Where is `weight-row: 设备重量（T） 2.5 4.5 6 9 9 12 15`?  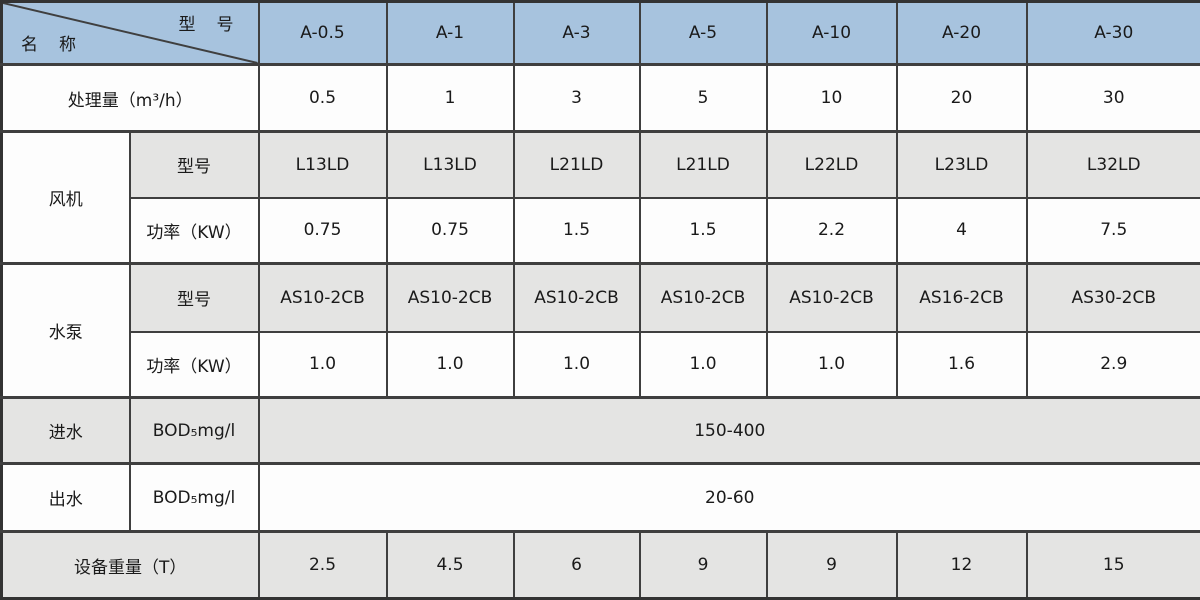
weight-row: 设备重量（T） 2.5 4.5 6 9 9 12 15 is located at coordinates (601, 565).